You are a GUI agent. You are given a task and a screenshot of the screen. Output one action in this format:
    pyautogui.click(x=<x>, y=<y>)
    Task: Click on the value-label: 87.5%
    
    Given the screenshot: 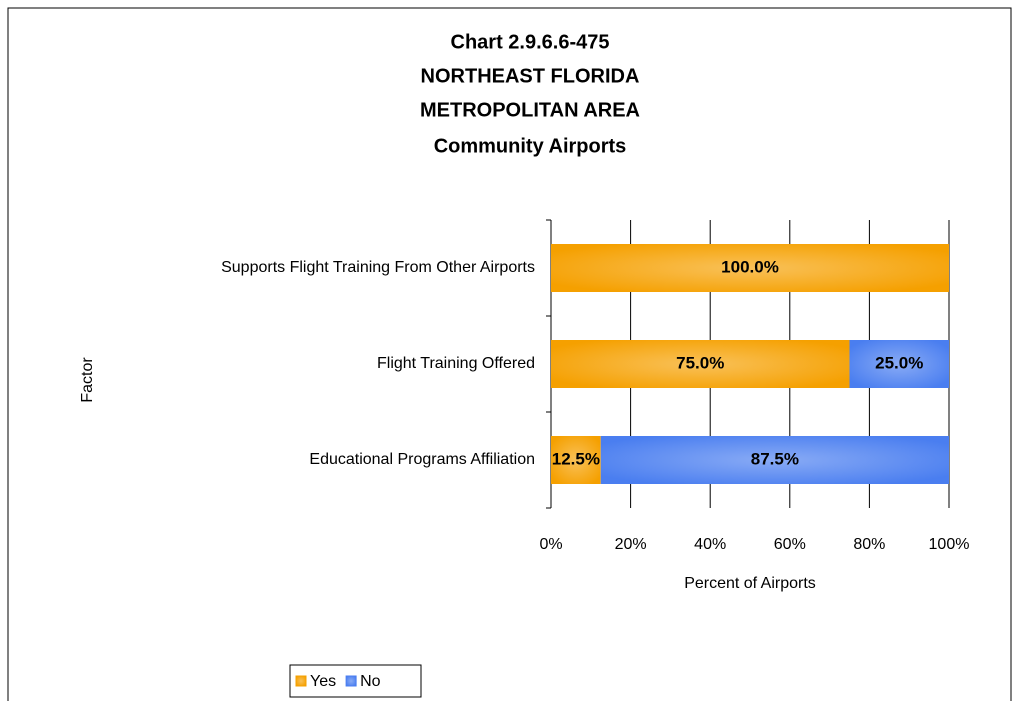 What is the action you would take?
    pyautogui.click(x=775, y=458)
    